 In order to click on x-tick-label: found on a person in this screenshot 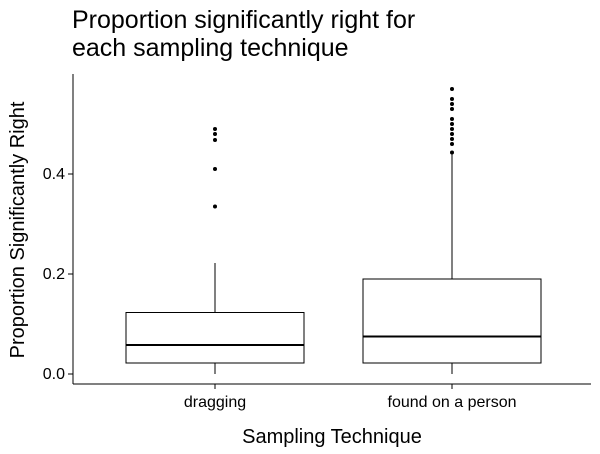, I will do `click(452, 402)`.